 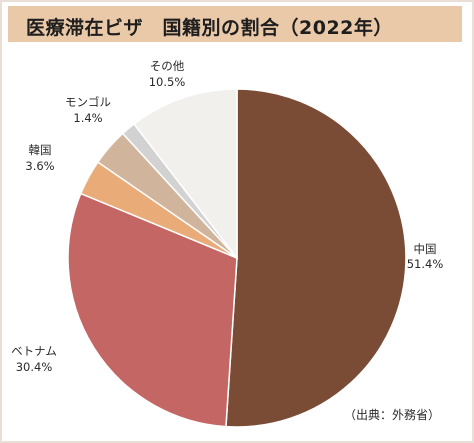 I want to click on source-note: （出典：外務省）, so click(x=391, y=415).